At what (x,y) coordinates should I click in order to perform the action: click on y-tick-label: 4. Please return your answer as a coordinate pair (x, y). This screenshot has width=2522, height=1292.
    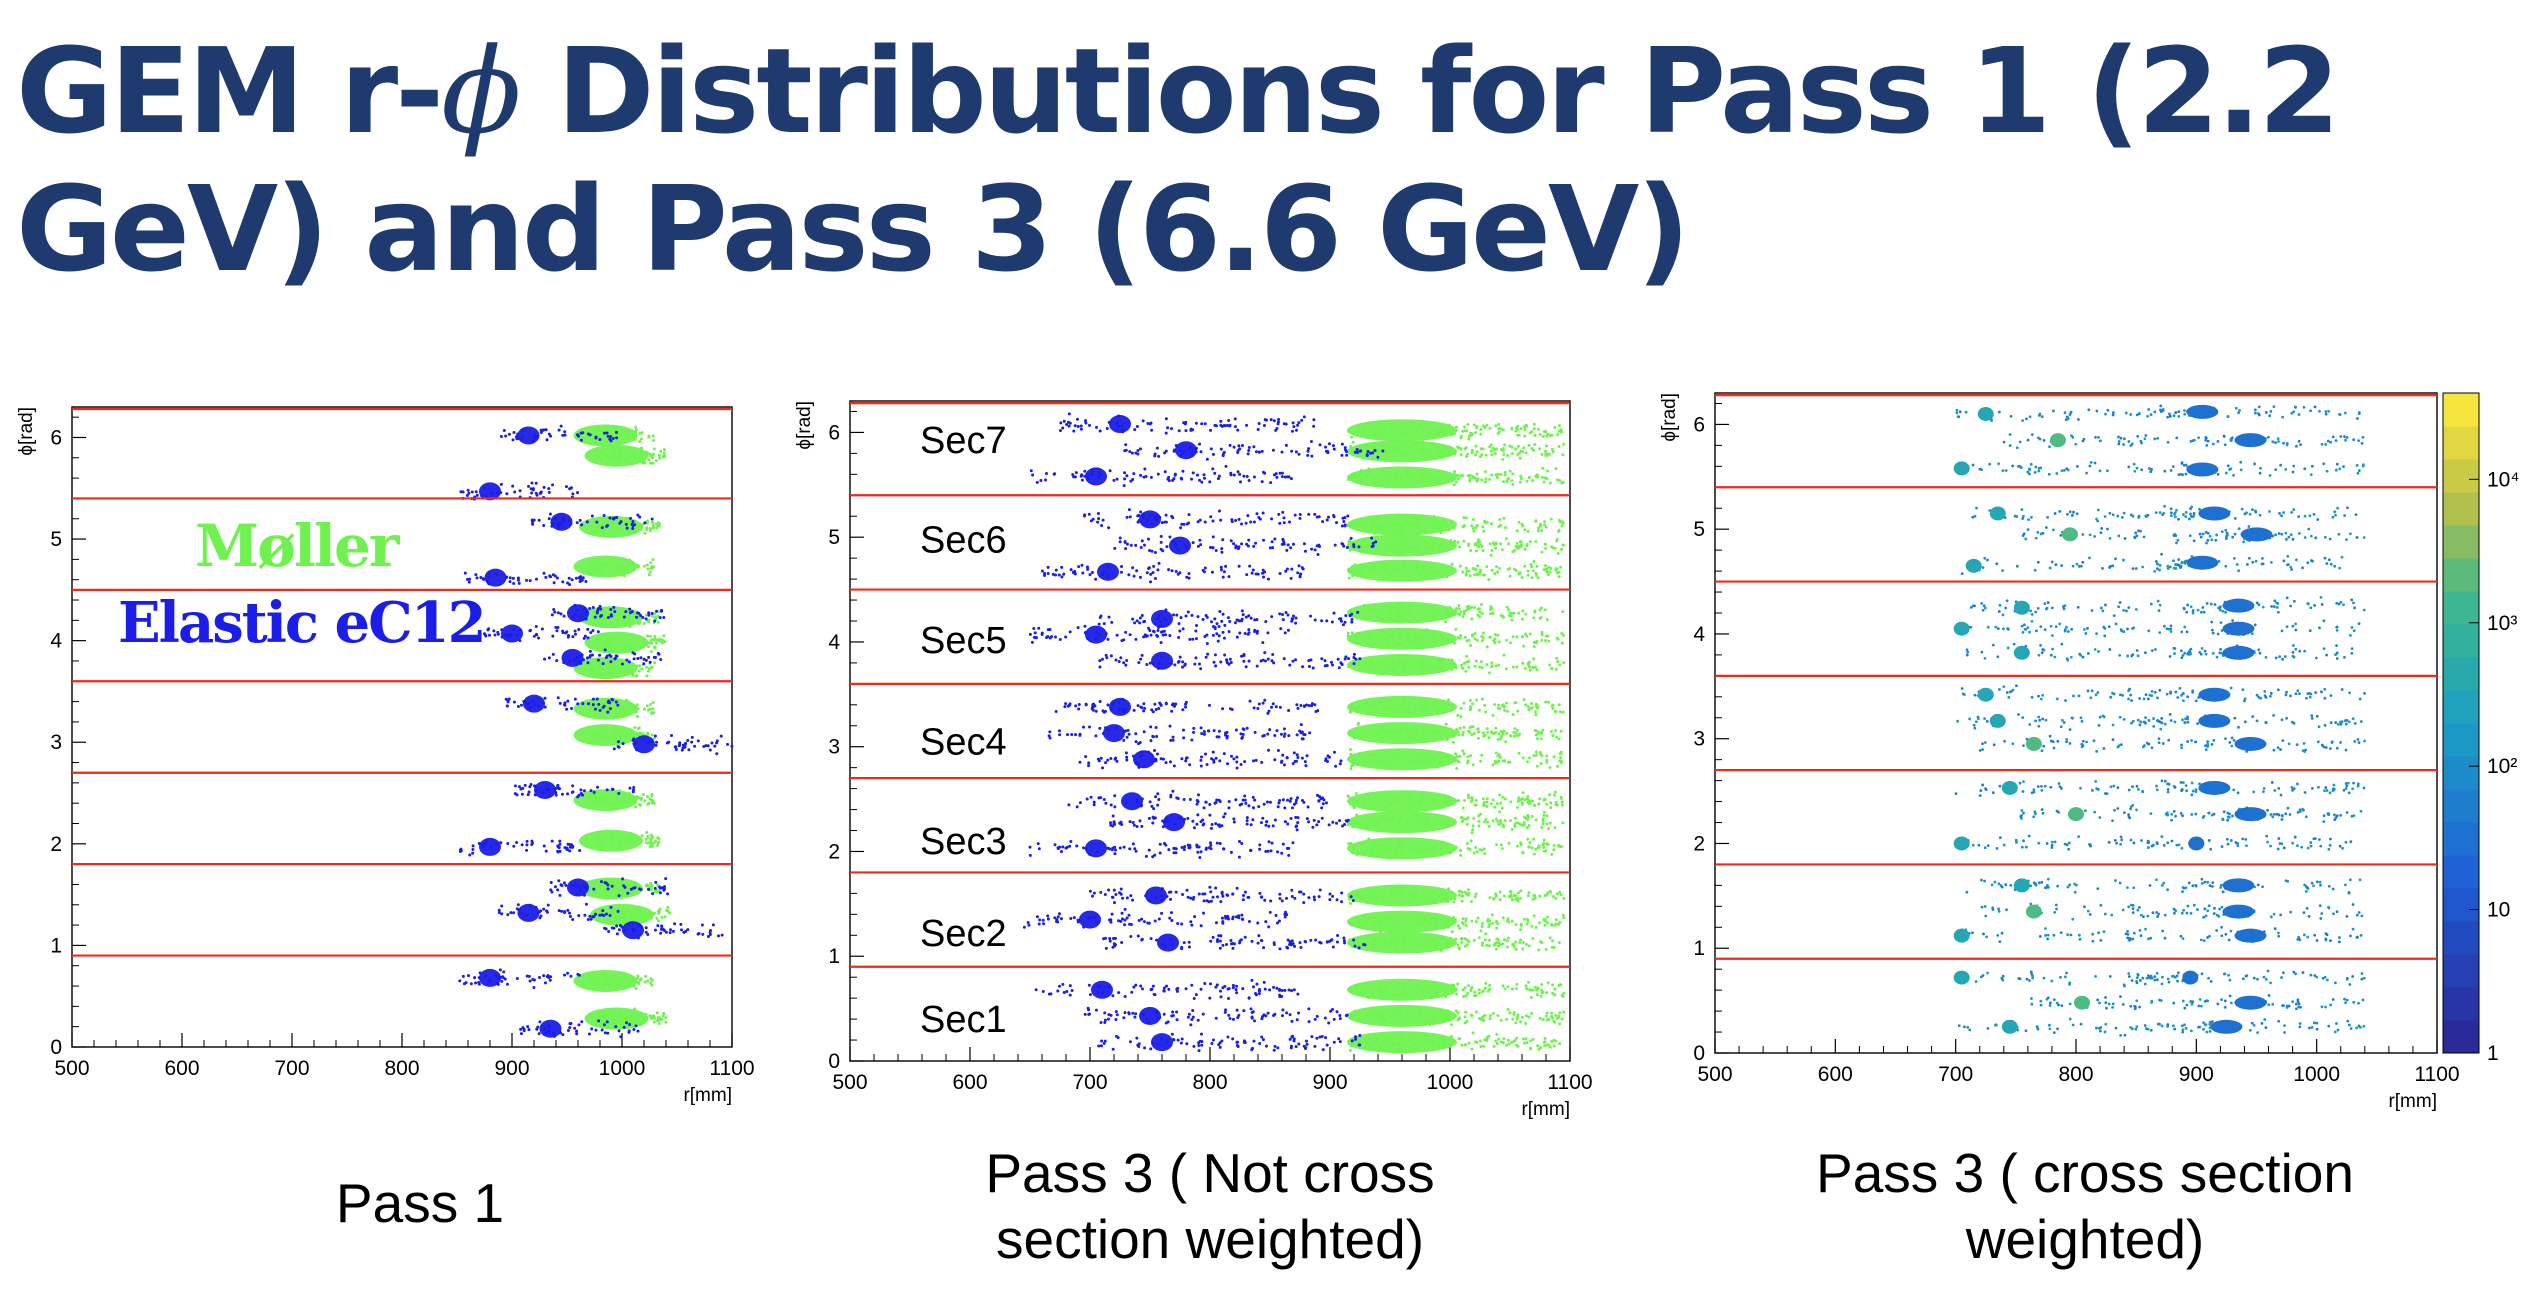
    Looking at the image, I should click on (834, 642).